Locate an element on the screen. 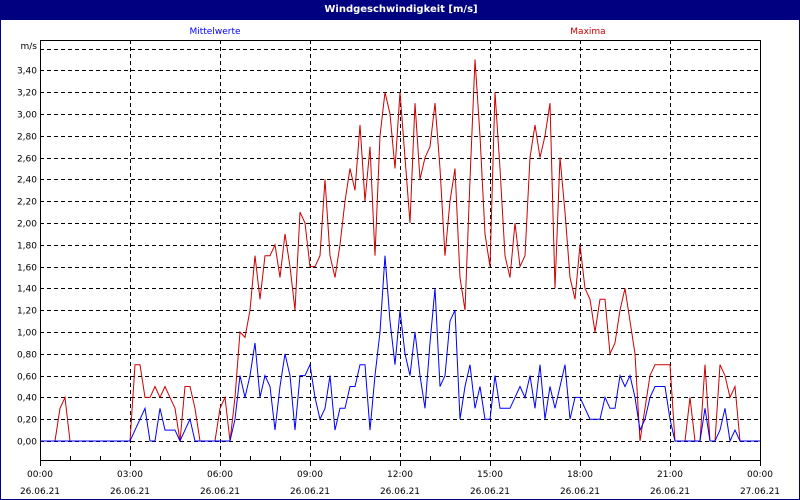 Image resolution: width=800 pixels, height=500 pixels. x-tick-date: 27.06.21 is located at coordinates (760, 492).